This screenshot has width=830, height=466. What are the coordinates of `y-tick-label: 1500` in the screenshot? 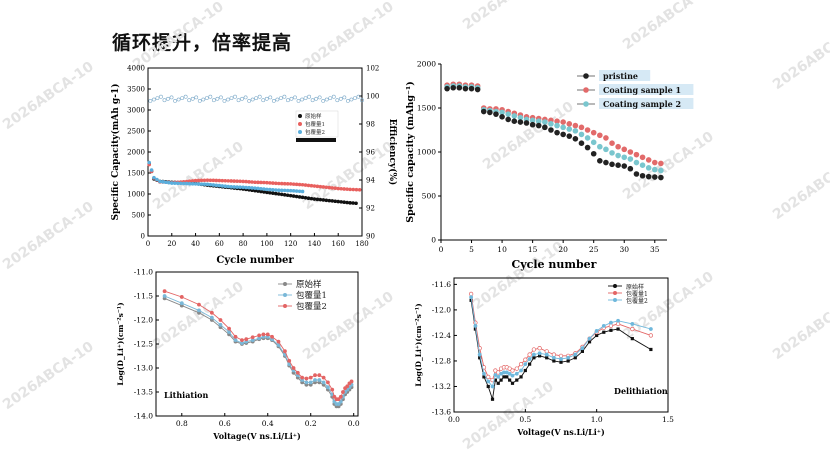 It's located at (426, 108).